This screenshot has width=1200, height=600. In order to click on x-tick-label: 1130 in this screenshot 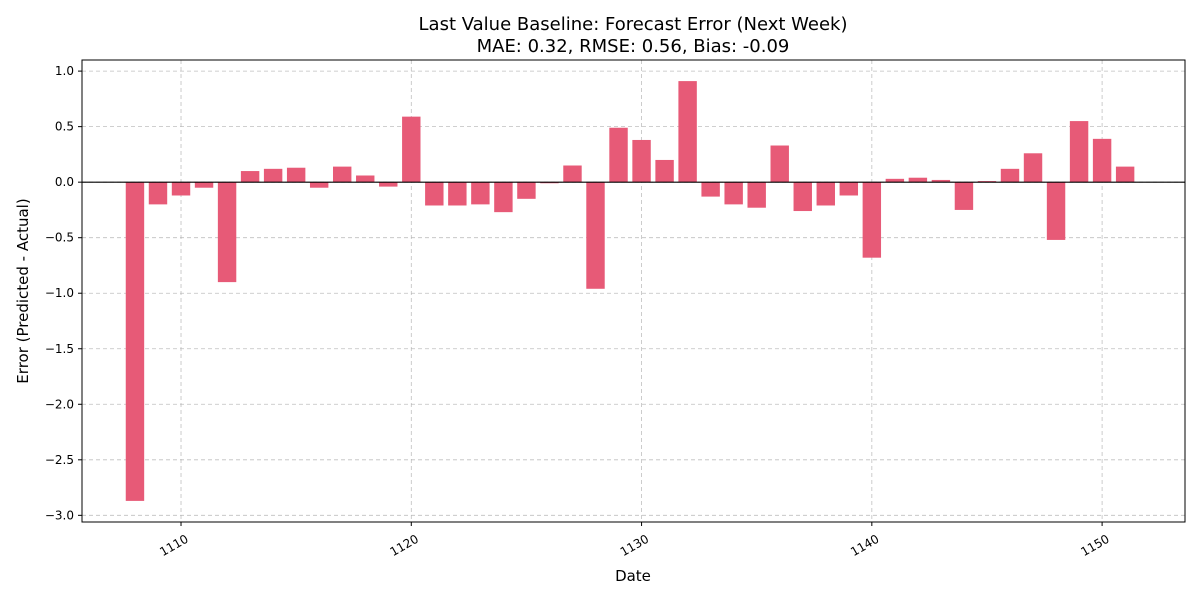, I will do `click(634, 545)`.